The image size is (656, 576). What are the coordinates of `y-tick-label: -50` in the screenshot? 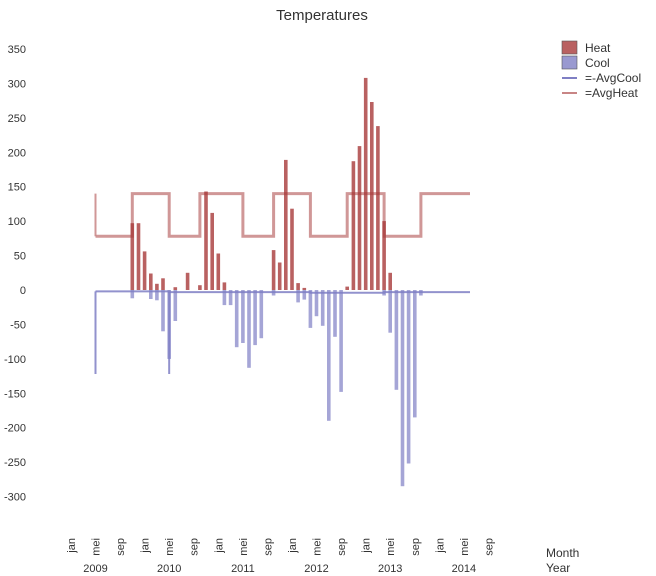 It's located at (18, 325).